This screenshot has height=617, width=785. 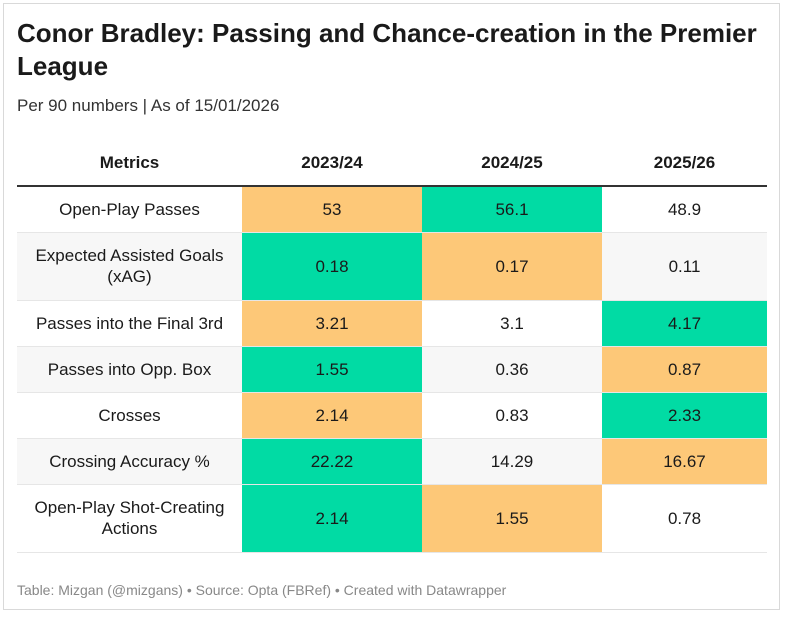 What do you see at coordinates (684, 266) in the screenshot?
I see `value-cell: 0.11` at bounding box center [684, 266].